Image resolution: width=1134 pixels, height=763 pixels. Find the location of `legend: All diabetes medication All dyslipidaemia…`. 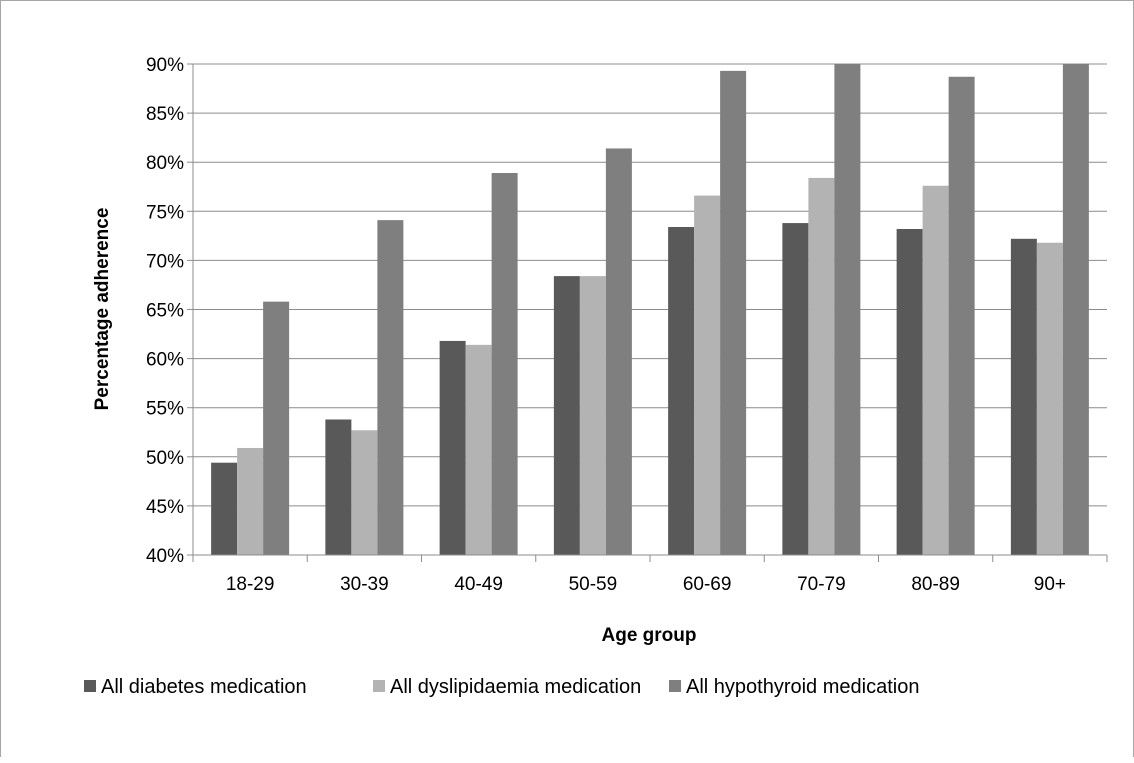

legend: All diabetes medication All dyslipidaemia… is located at coordinates (501, 687).